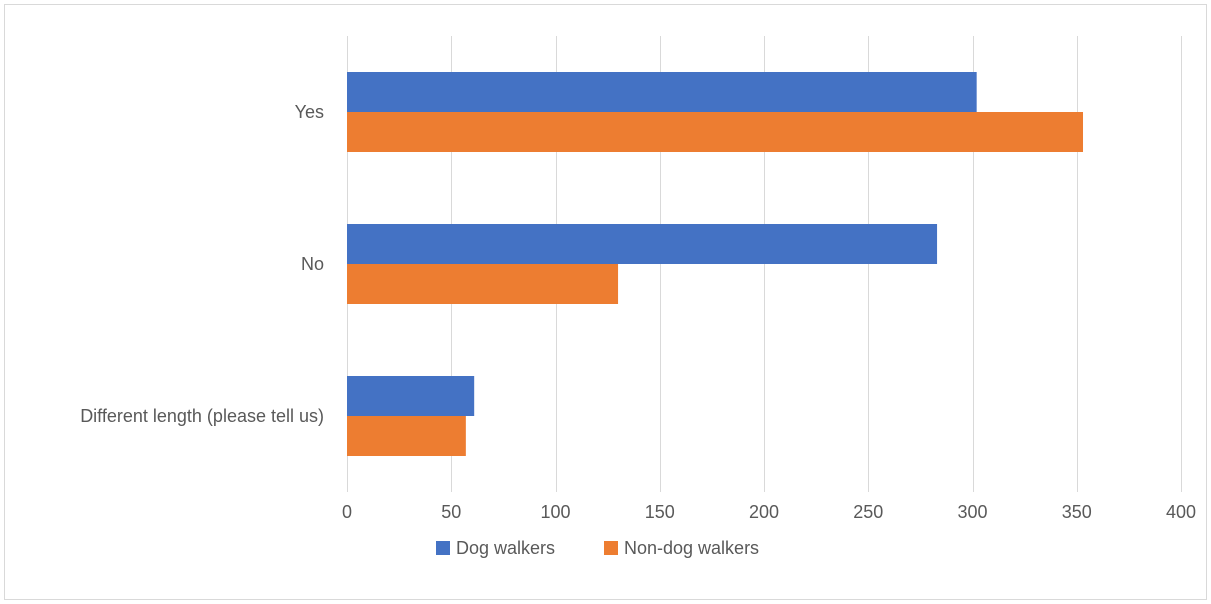 The height and width of the screenshot is (604, 1211). Describe the element at coordinates (868, 512) in the screenshot. I see `x-tick-label: 250` at that location.